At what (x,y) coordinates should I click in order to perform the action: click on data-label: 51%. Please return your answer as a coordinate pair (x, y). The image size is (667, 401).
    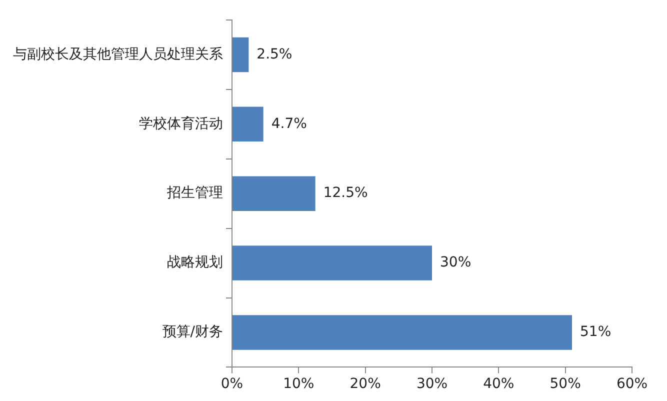
    Looking at the image, I should click on (596, 332).